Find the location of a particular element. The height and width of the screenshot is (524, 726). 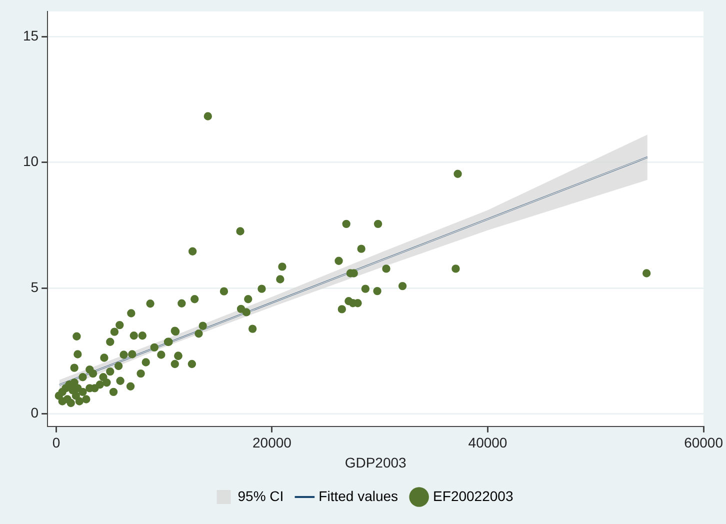

x-tick-label: 0 is located at coordinates (56, 442).